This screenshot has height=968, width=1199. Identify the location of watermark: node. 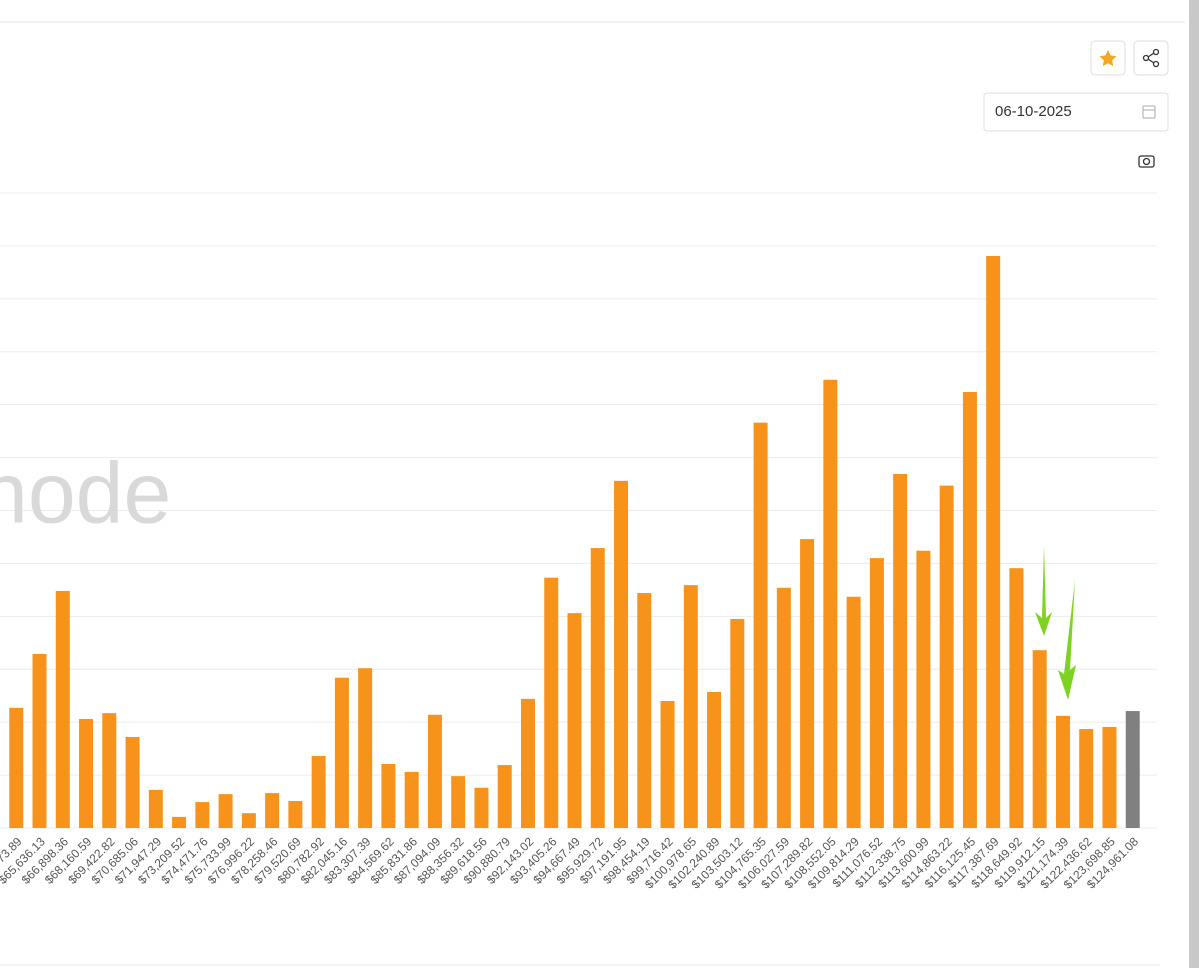
(85, 494).